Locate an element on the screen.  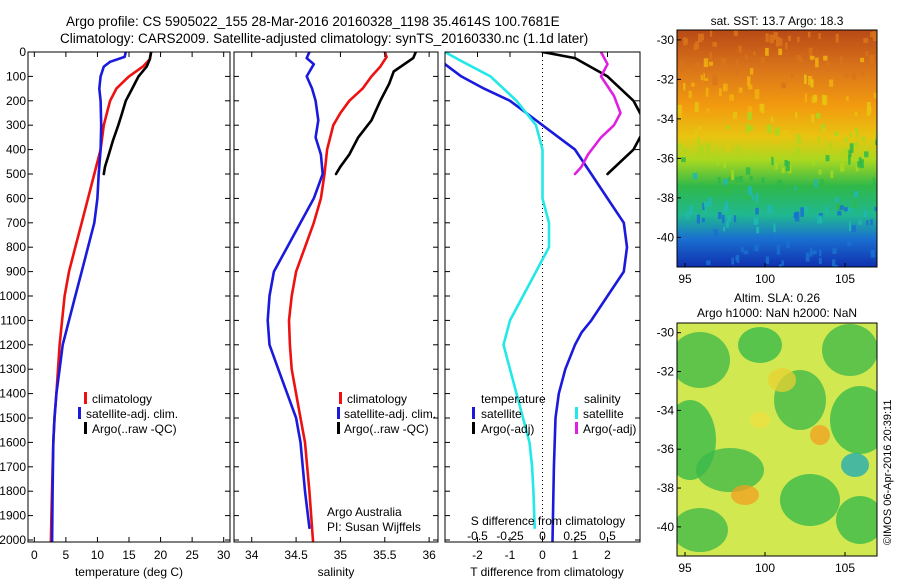
y-tick-label: 0 is located at coordinates (22, 52).